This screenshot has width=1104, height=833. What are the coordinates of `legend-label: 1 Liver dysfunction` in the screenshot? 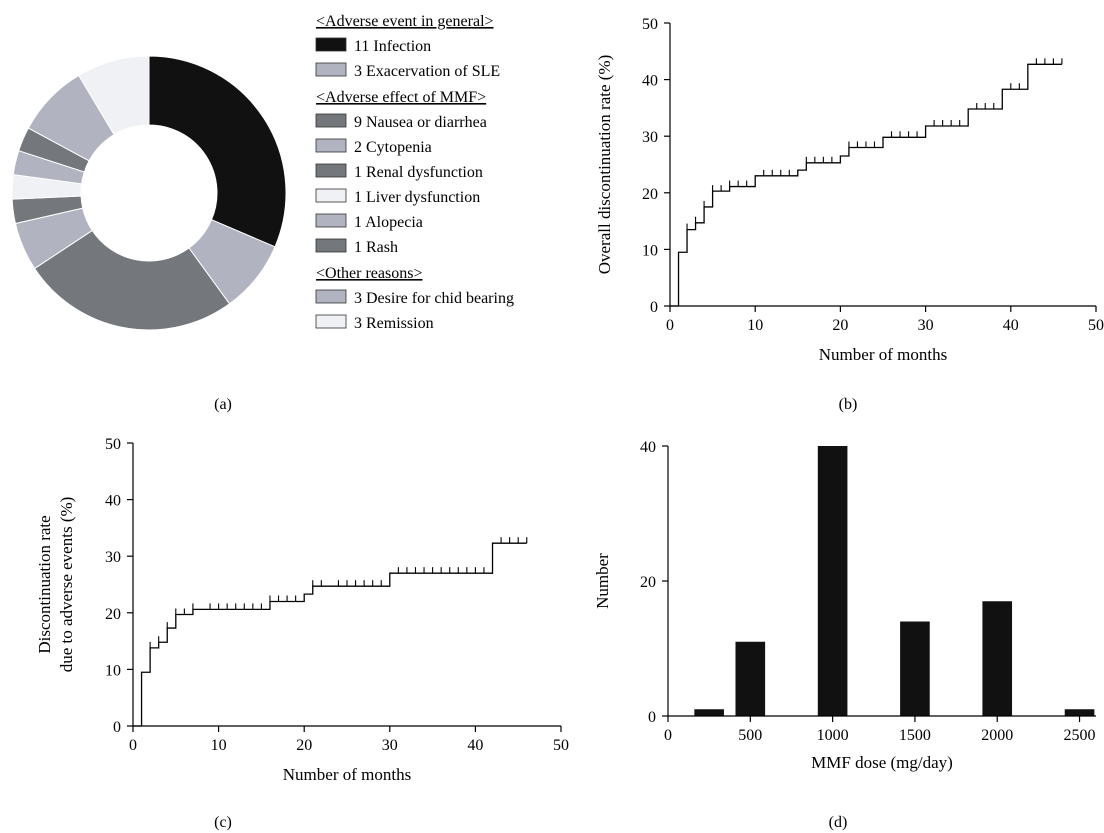 It's located at (417, 197).